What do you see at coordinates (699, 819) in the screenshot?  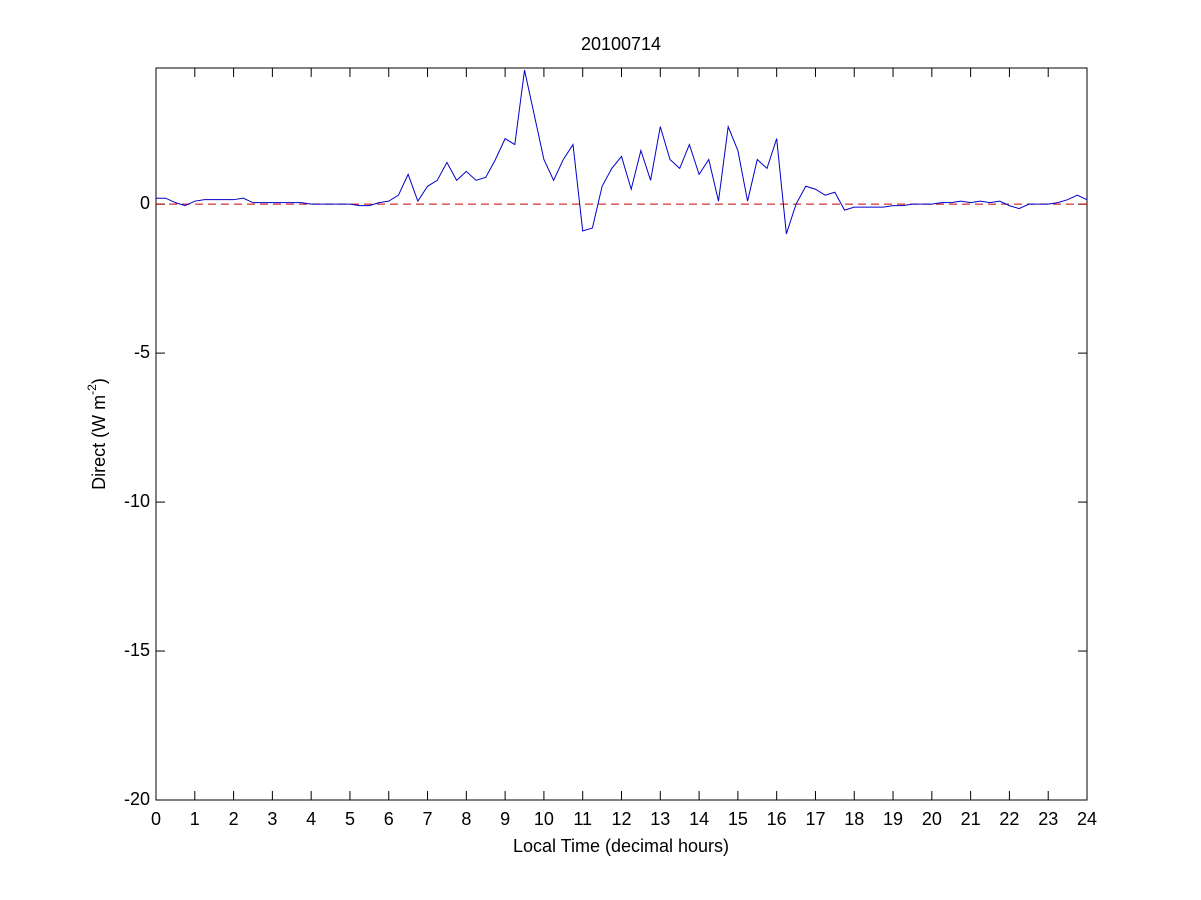 I see `x-tick-label: 14` at bounding box center [699, 819].